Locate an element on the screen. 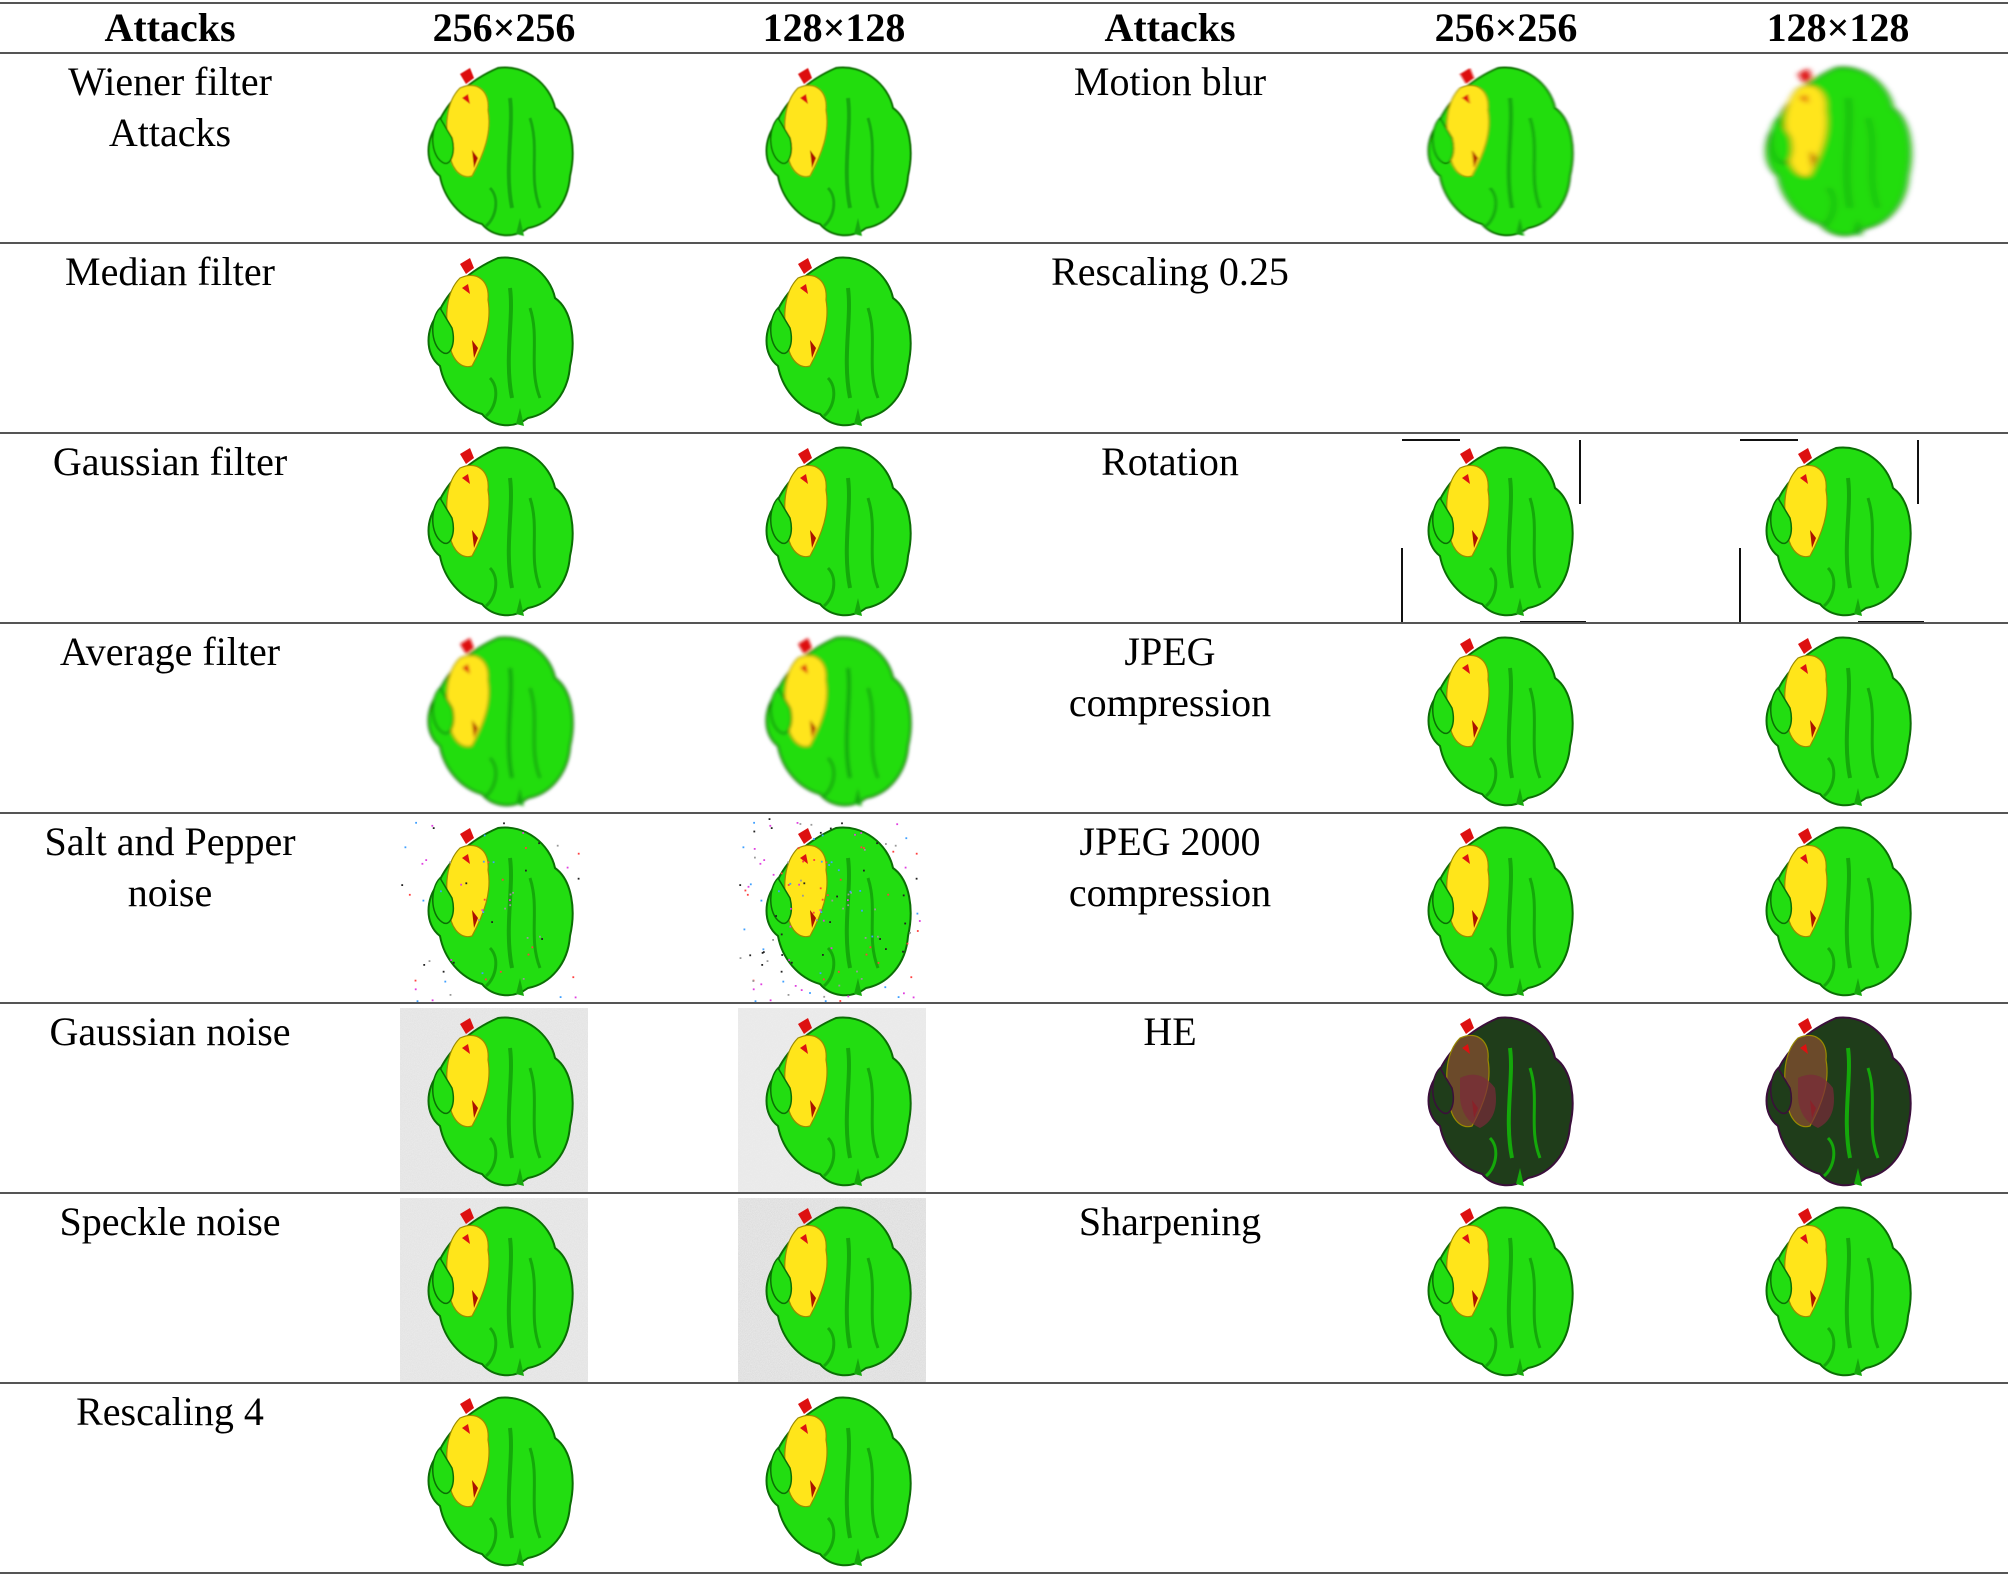 This screenshot has height=1591, width=2008. attack-label-left-0-line2: Attacks is located at coordinates (170, 132).